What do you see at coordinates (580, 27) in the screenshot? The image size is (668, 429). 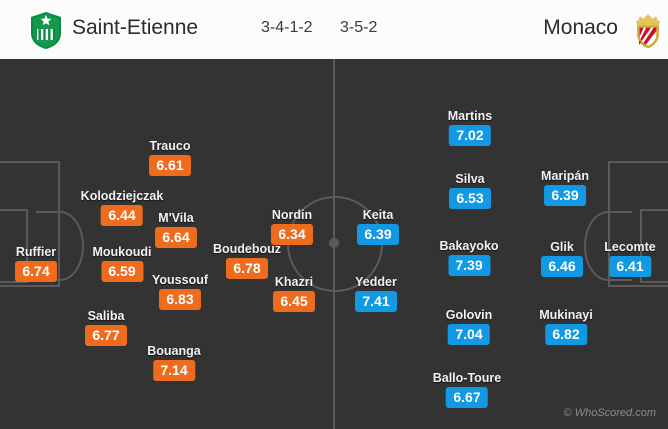 I see `away-team-name: Monaco` at bounding box center [580, 27].